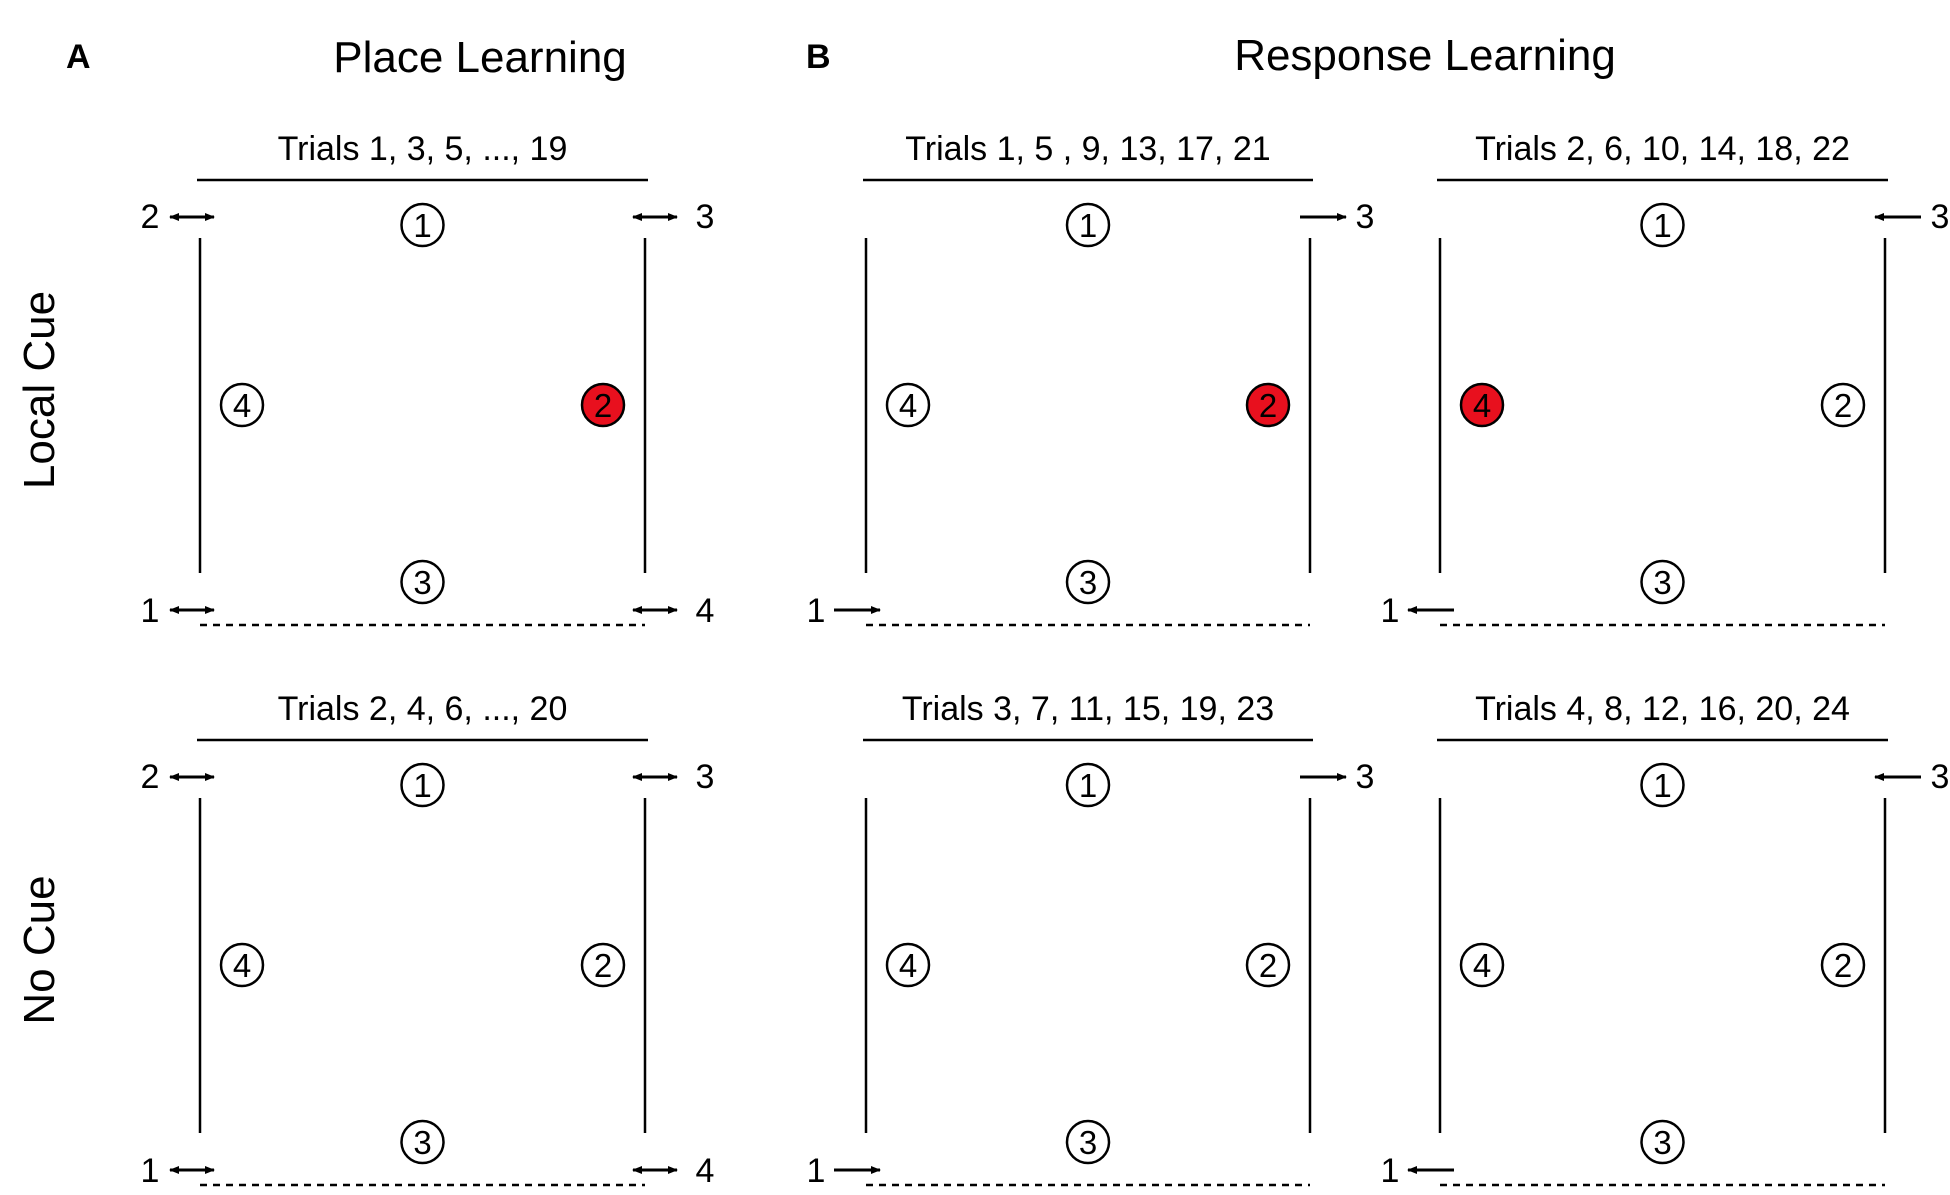 This screenshot has width=1950, height=1195. I want to click on maze-6: Trials 4, 8, 12, 16, 20, 24 1 2 3 4 3 1, so click(1665, 940).